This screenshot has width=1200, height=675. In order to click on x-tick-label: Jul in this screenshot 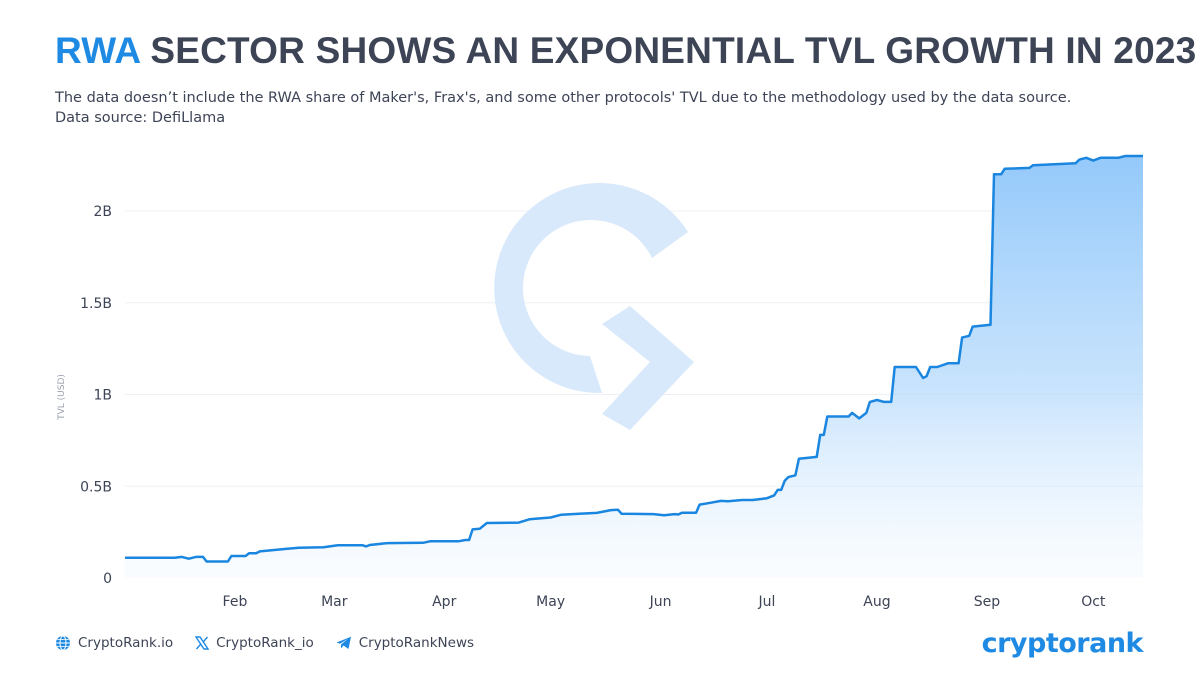, I will do `click(767, 602)`.